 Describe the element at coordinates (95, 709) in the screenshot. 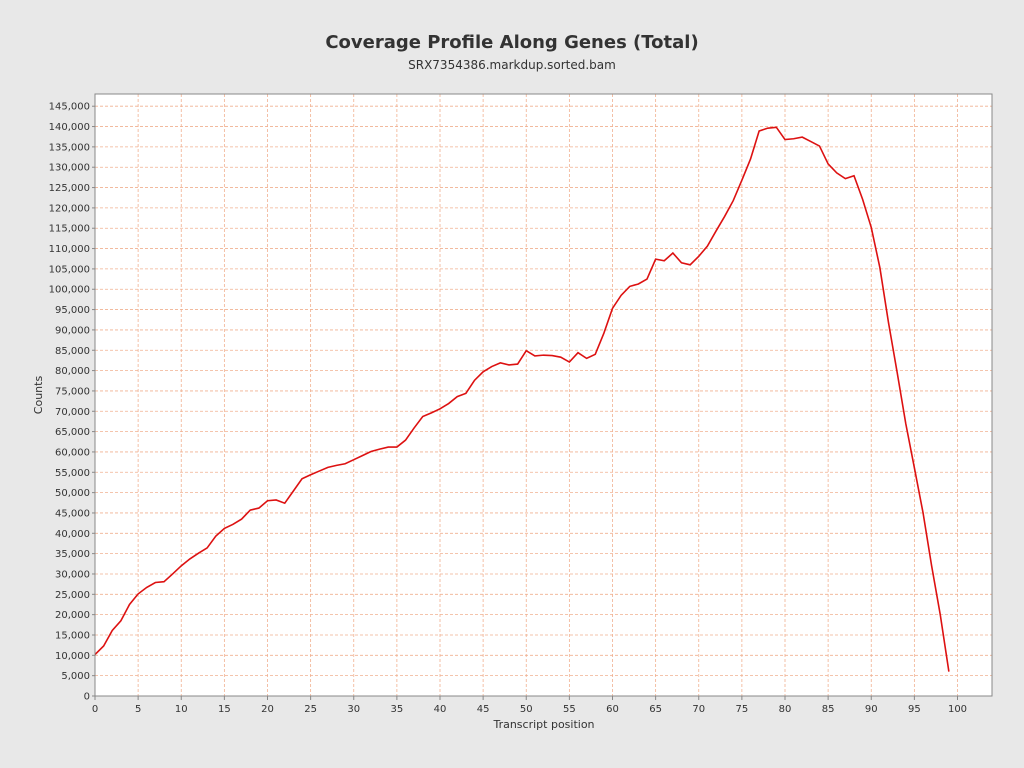

I see `x-tick-label: 0` at that location.